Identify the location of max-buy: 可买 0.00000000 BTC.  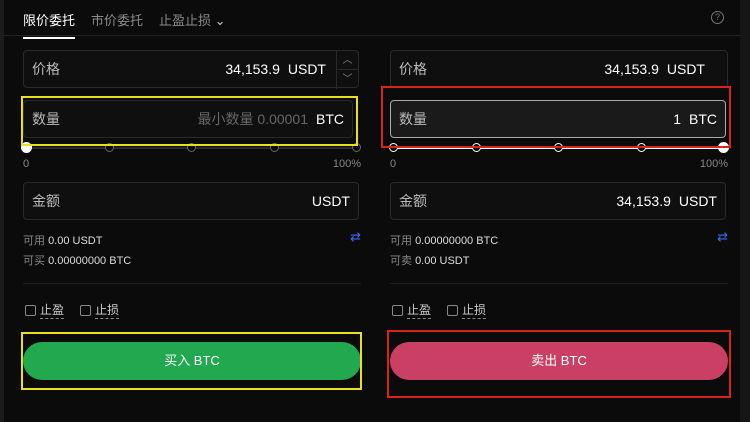
(77, 260).